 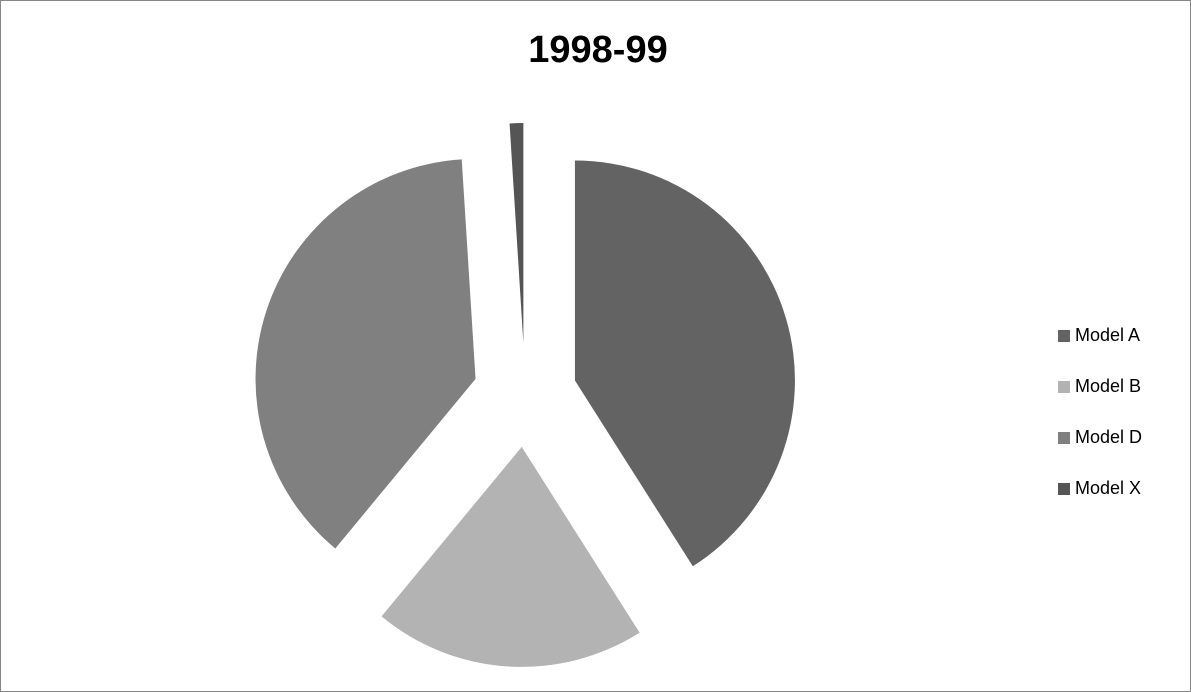 I want to click on legend-label: Model A, so click(x=1107, y=335).